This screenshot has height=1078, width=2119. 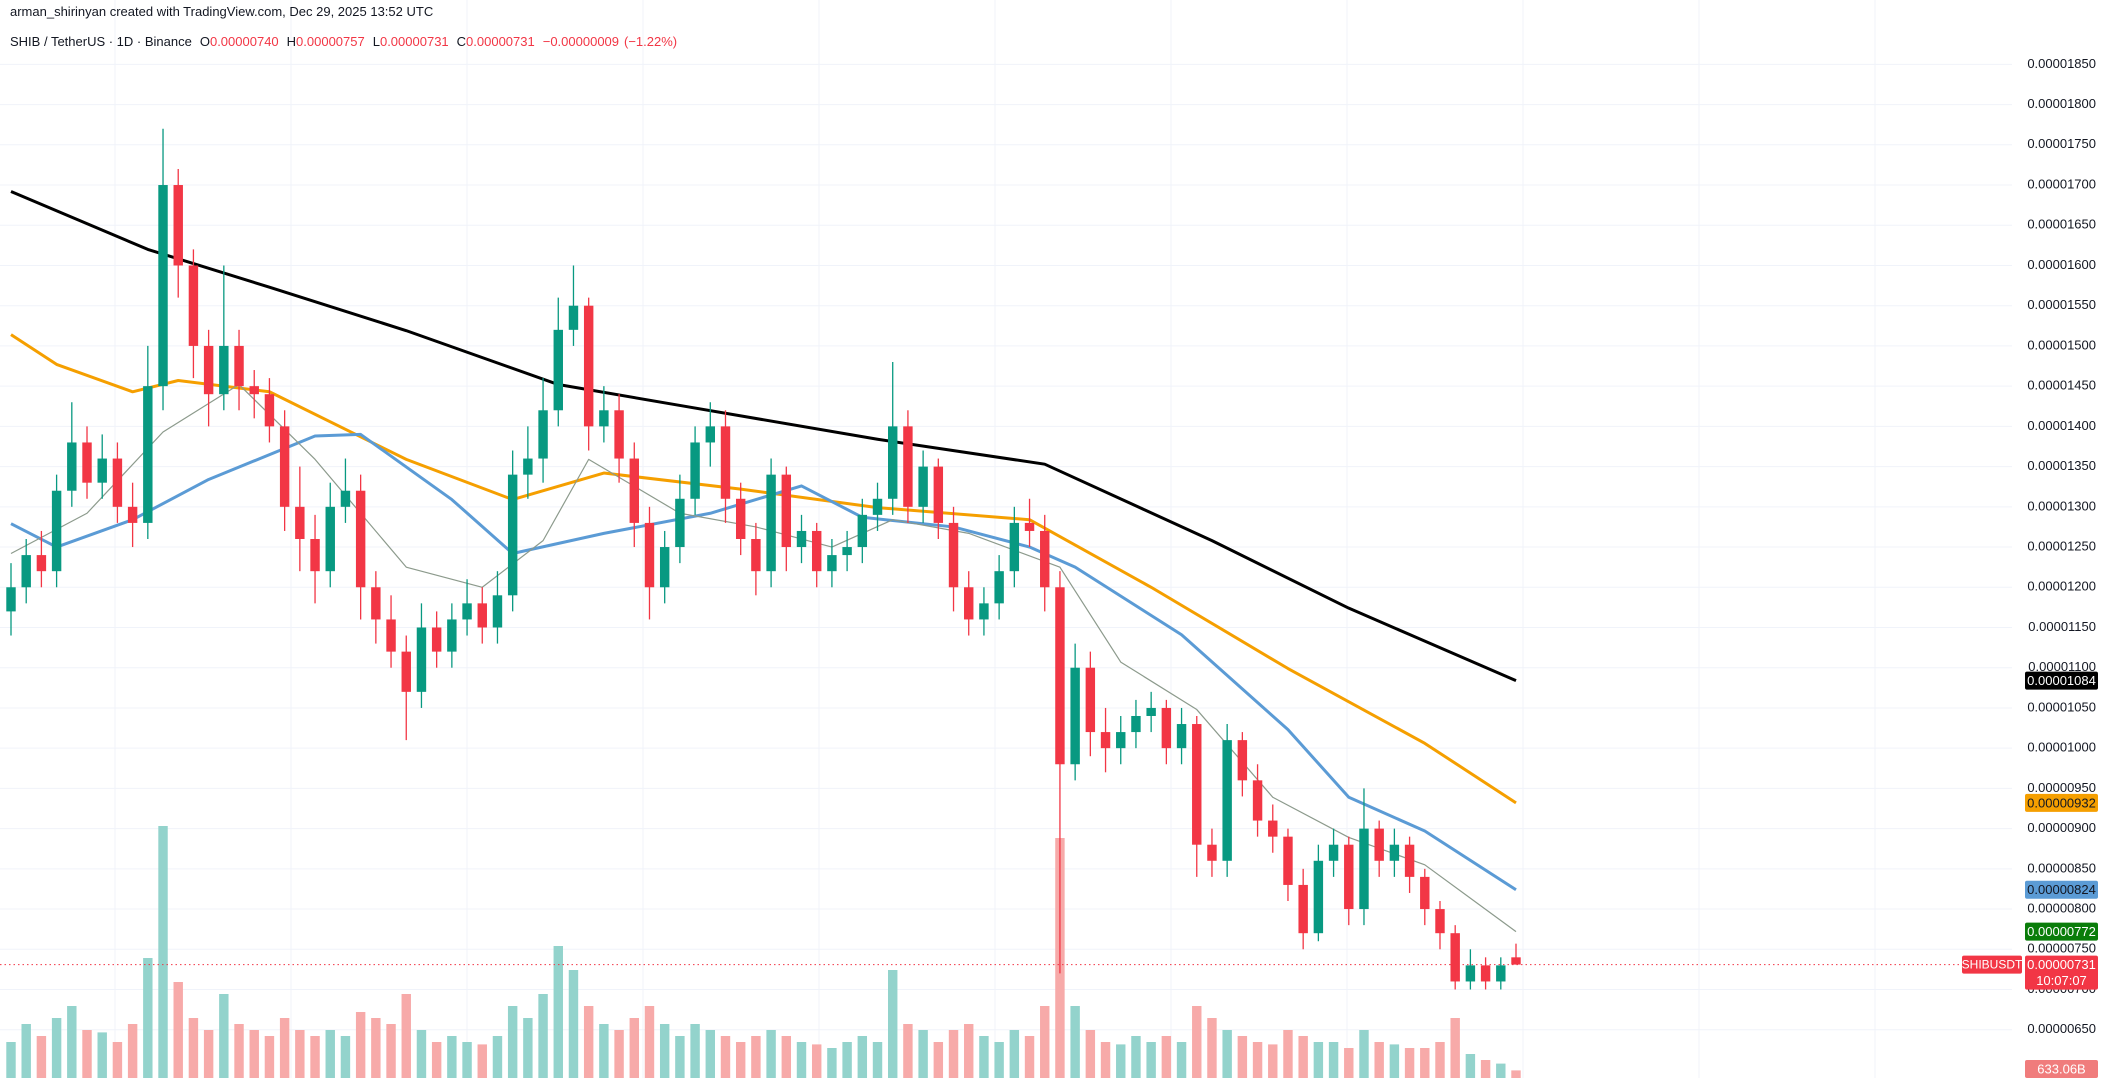 What do you see at coordinates (2061, 385) in the screenshot?
I see `y-tick-label: 0.00001450` at bounding box center [2061, 385].